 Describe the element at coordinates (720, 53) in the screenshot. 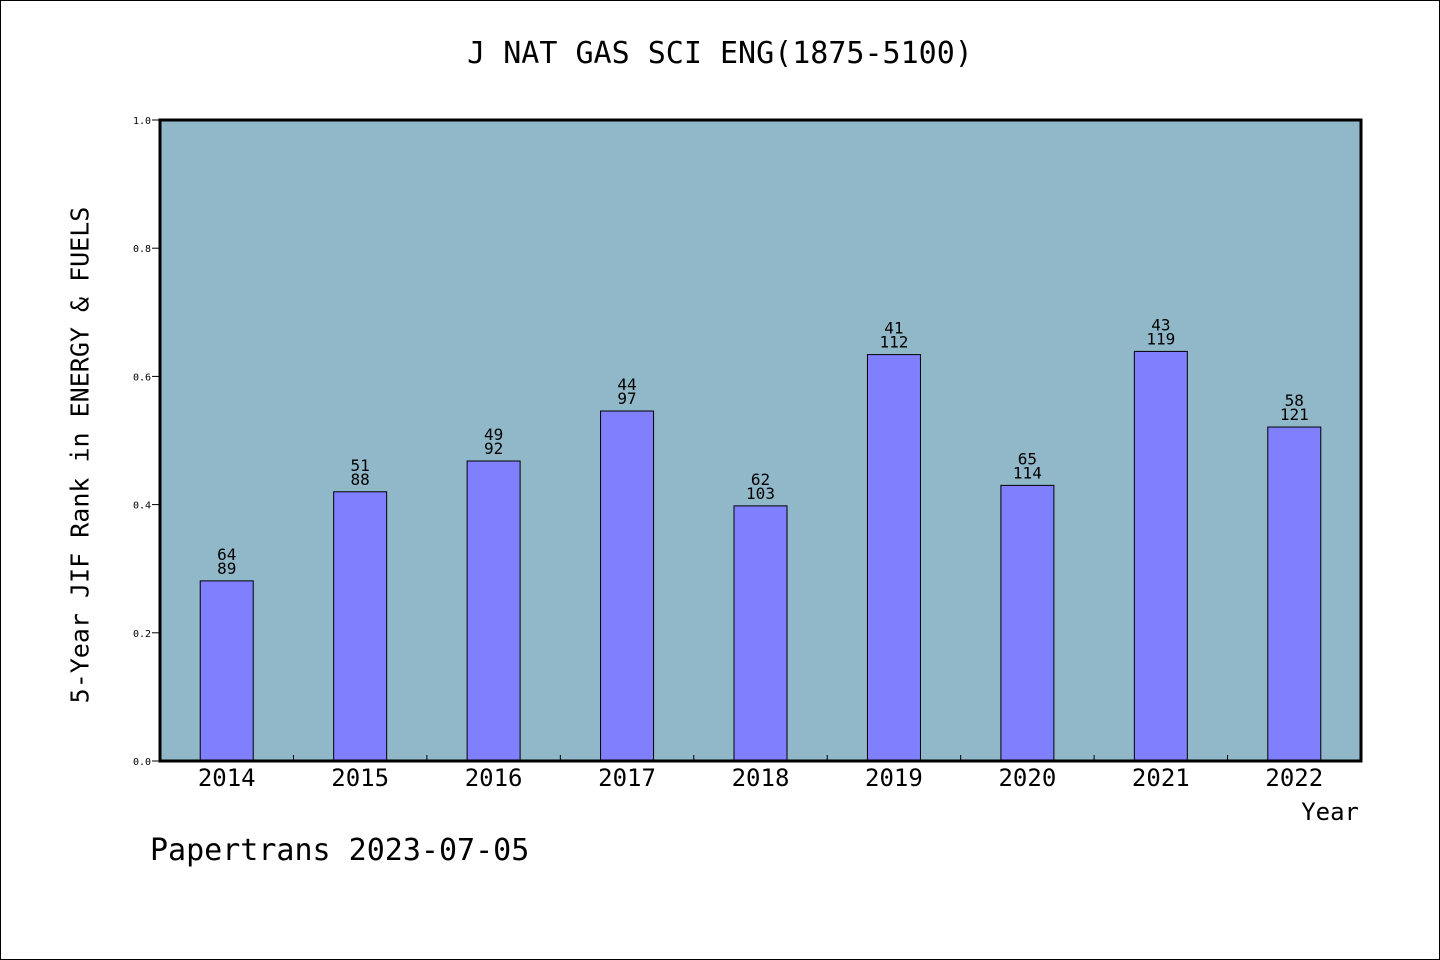

I see `chart-title: J NAT GAS SCI ENG(1875-5100)` at that location.